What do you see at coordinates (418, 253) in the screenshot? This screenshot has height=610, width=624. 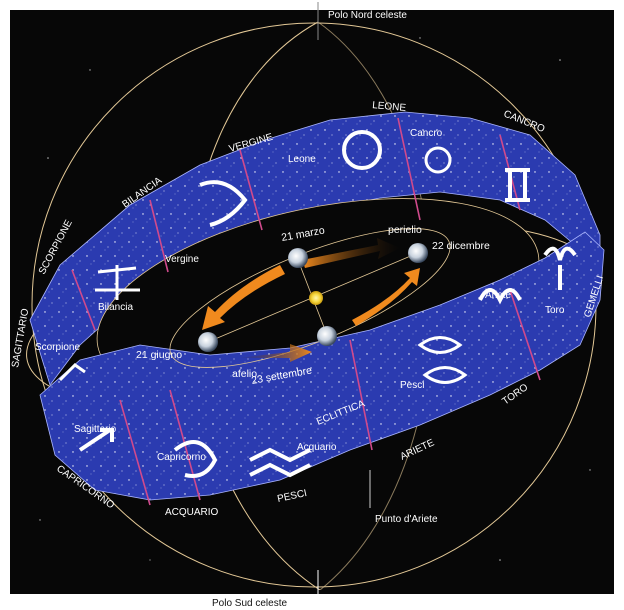 I see `earth-december` at bounding box center [418, 253].